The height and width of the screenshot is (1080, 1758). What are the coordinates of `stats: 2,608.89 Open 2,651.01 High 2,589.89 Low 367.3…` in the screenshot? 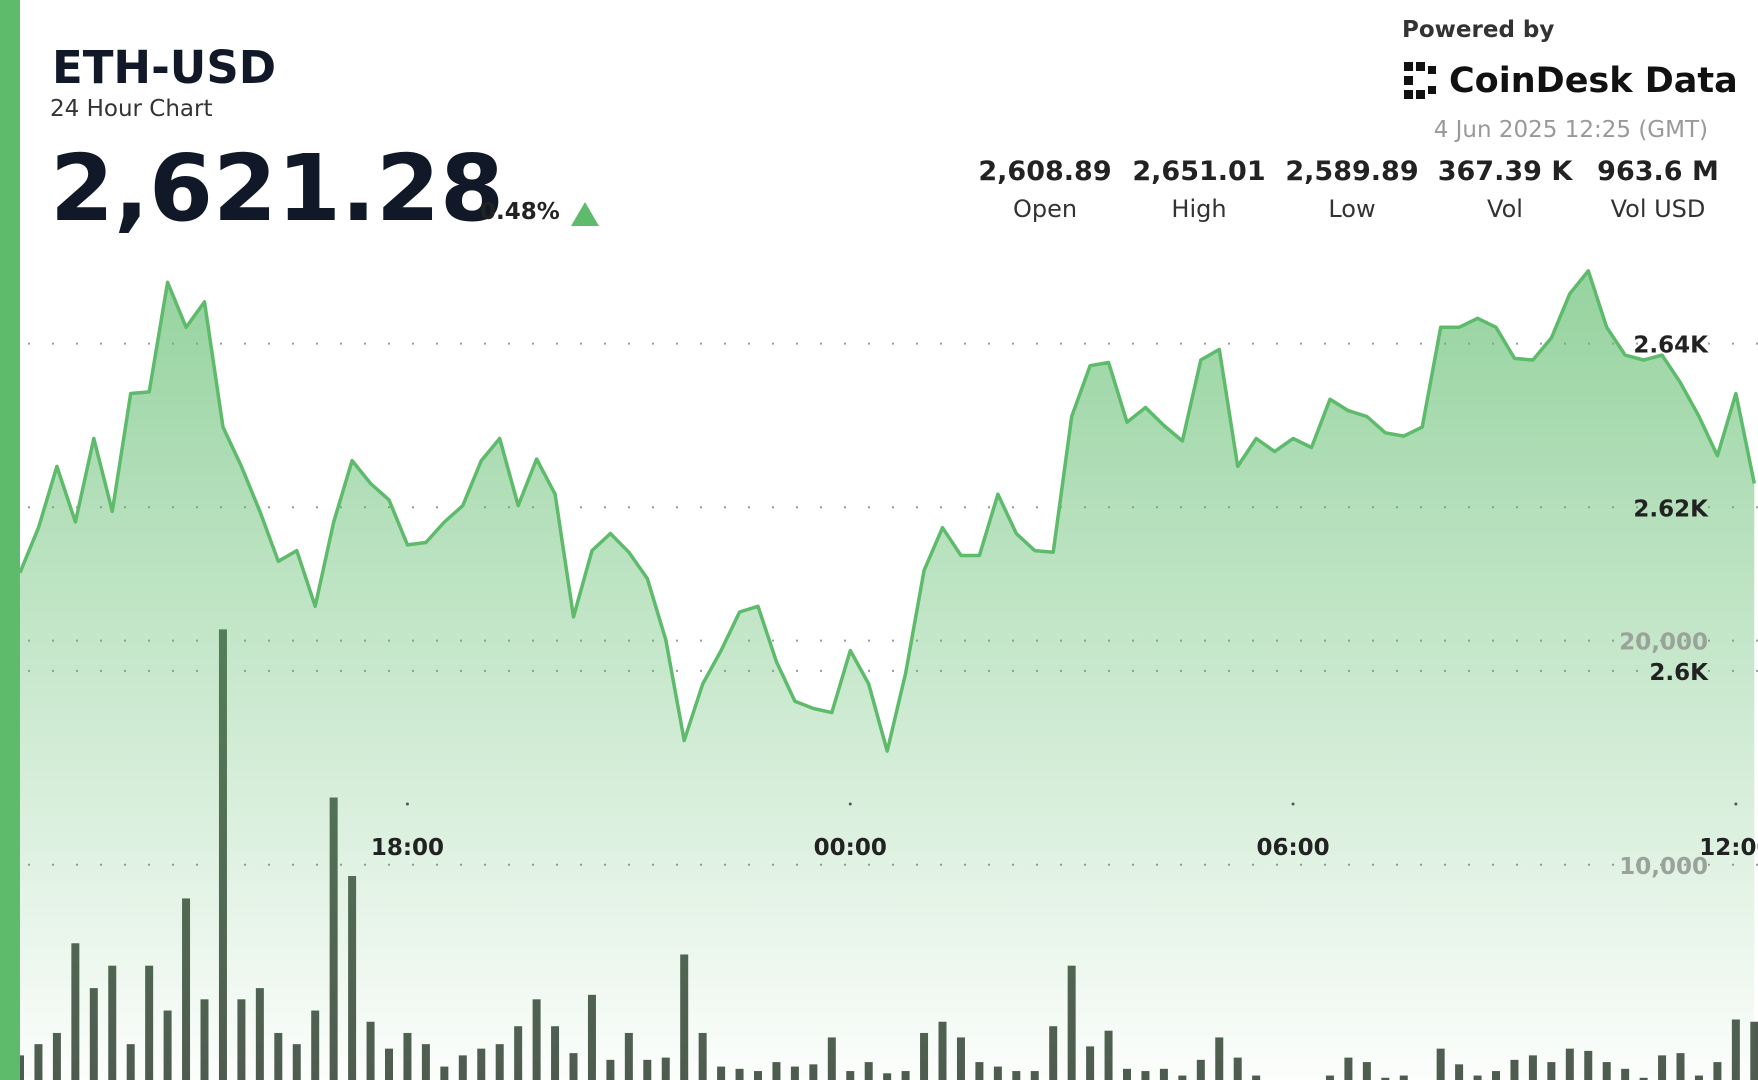 It's located at (1348, 189).